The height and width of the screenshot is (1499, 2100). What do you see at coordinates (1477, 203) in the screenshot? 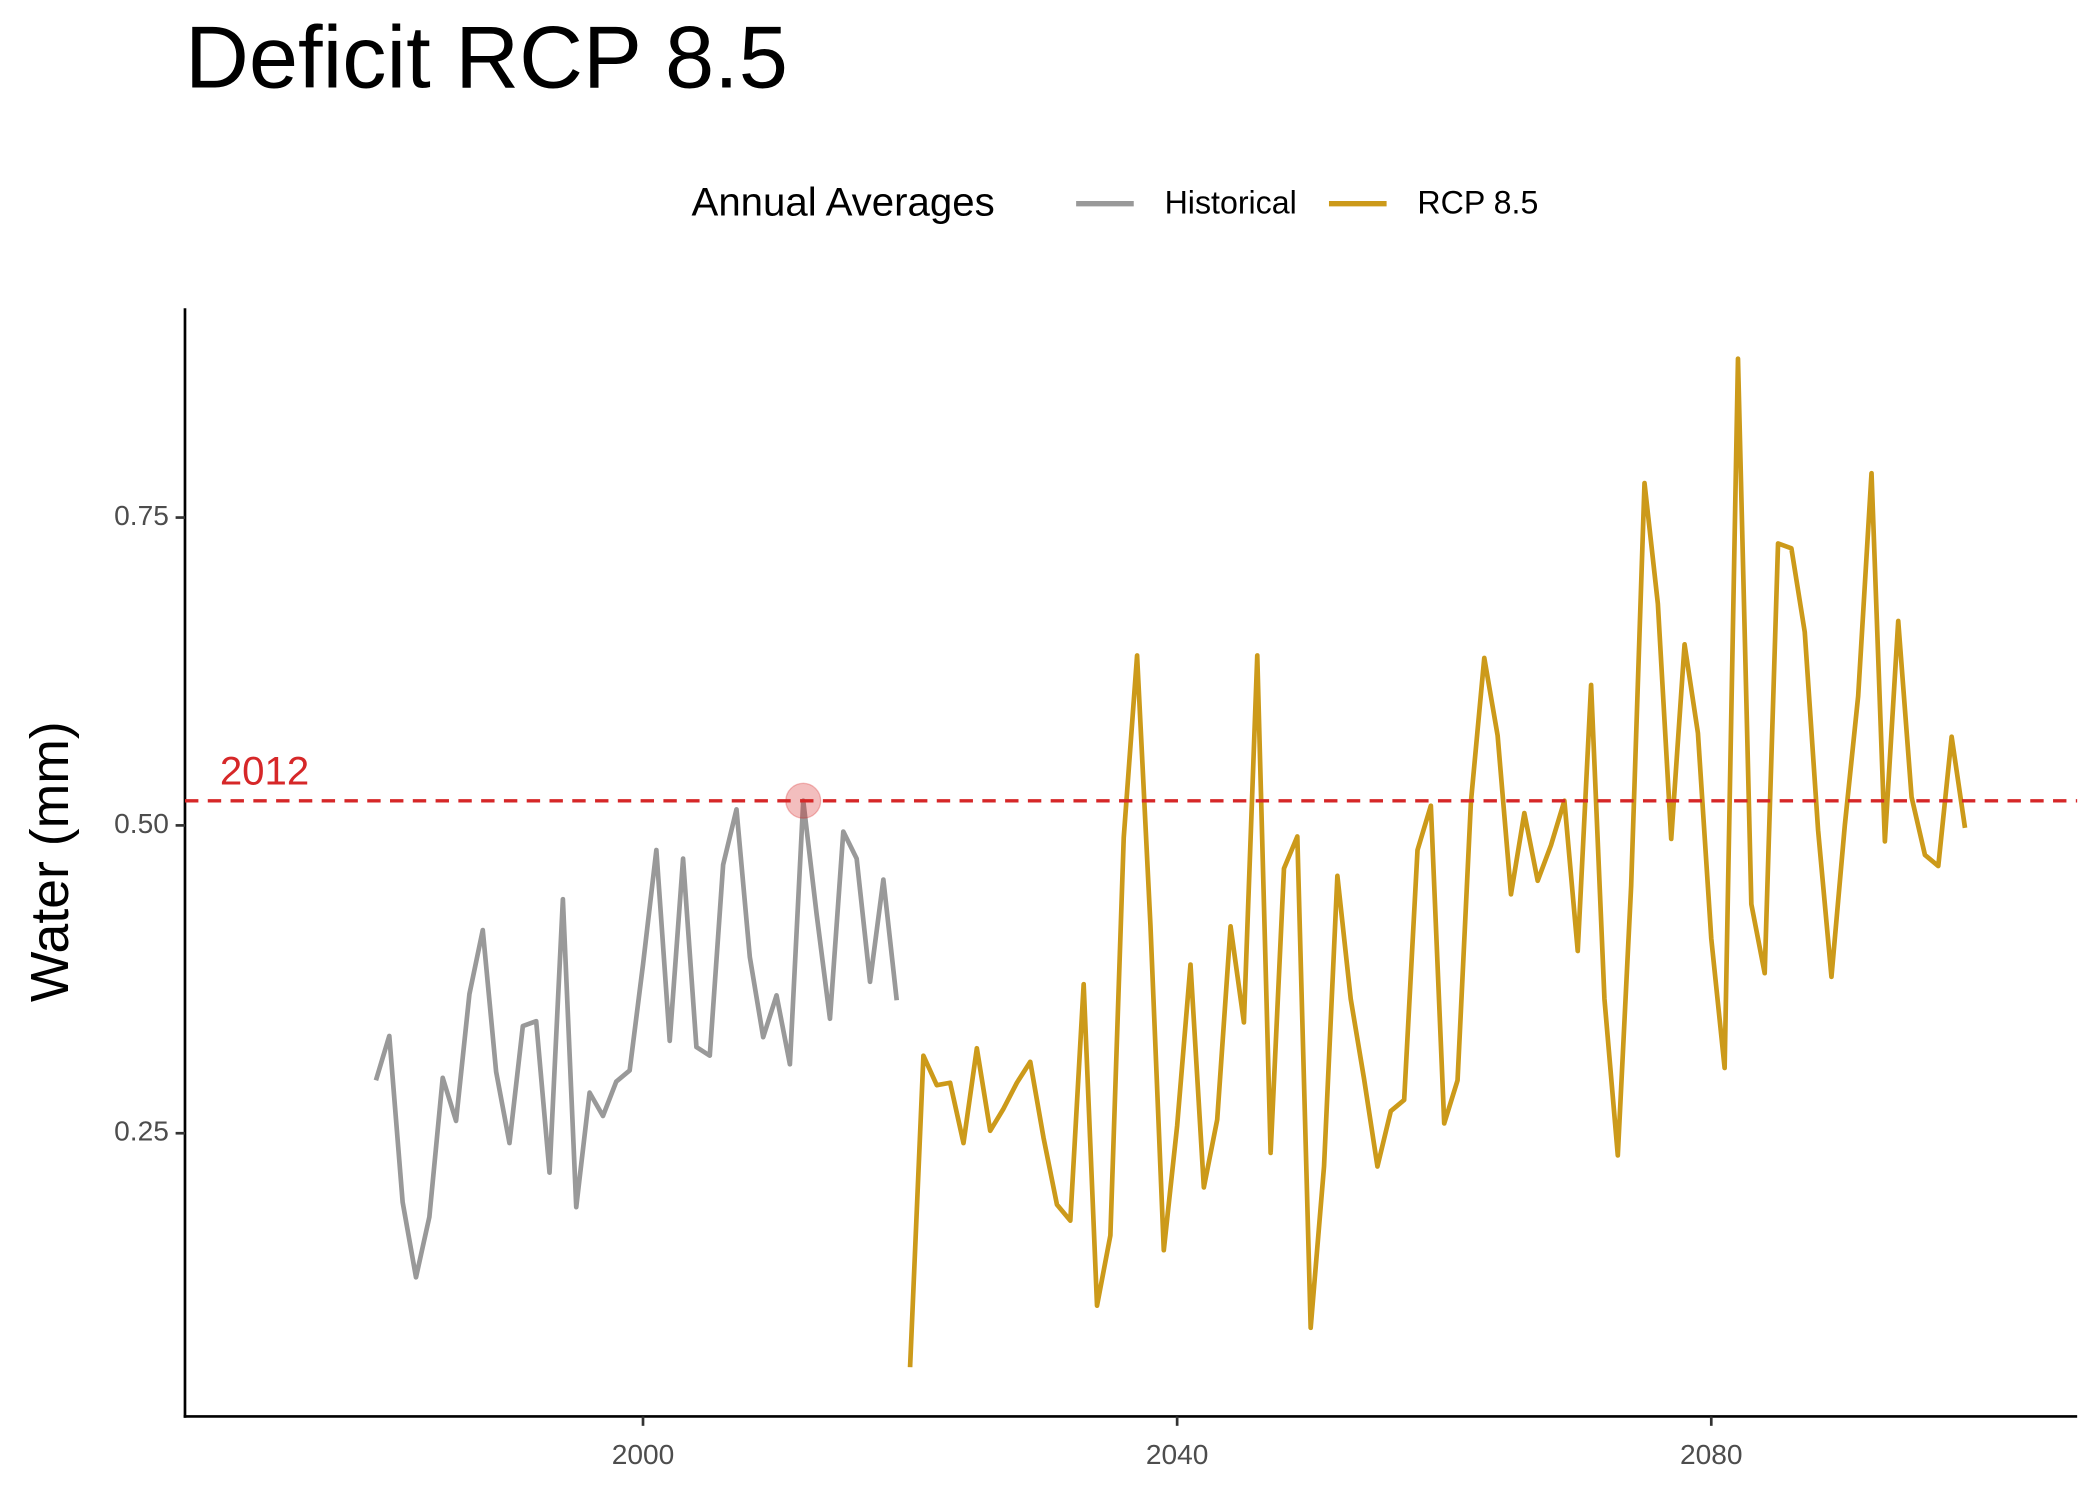
I see `legend-label: RCP 8.5` at bounding box center [1477, 203].